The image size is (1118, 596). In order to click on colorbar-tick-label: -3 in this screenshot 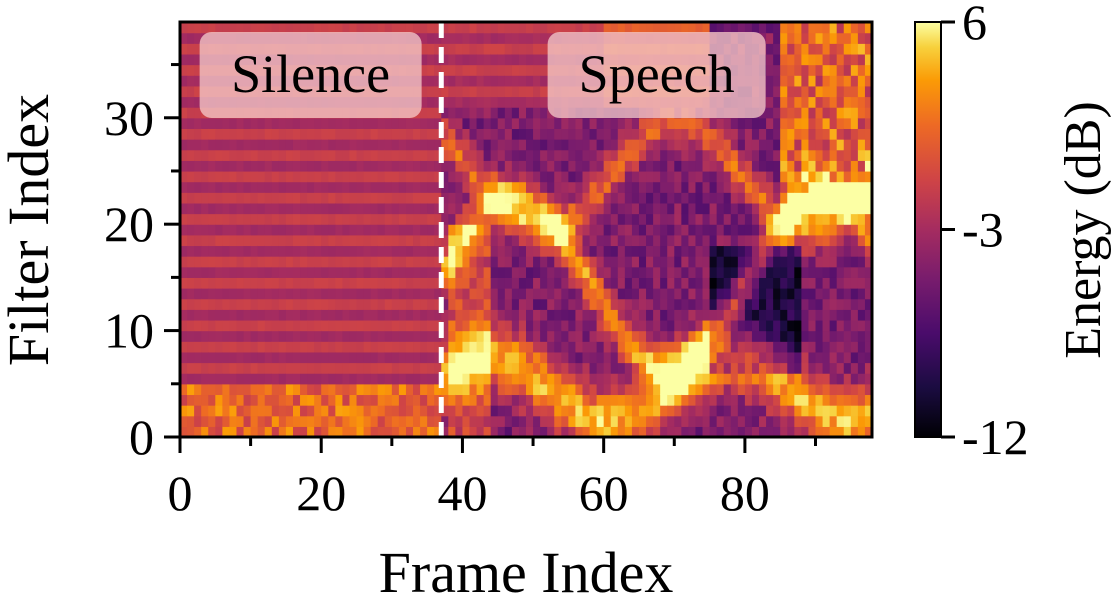, I will do `click(983, 230)`.